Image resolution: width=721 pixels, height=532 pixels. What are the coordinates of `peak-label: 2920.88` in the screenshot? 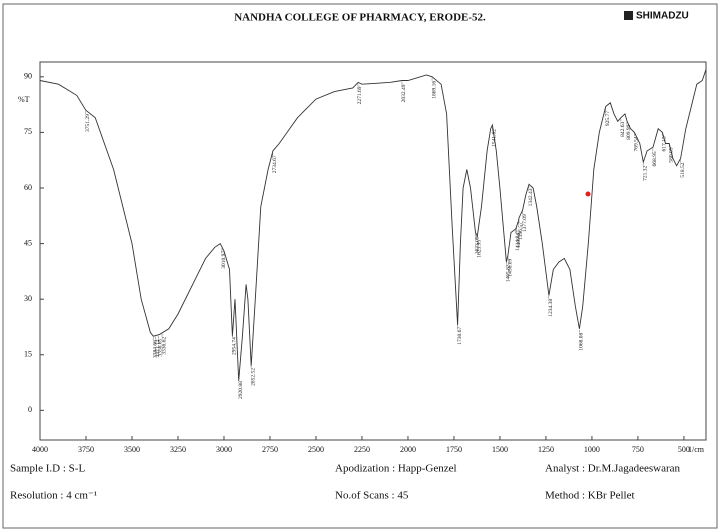 It's located at (241, 390).